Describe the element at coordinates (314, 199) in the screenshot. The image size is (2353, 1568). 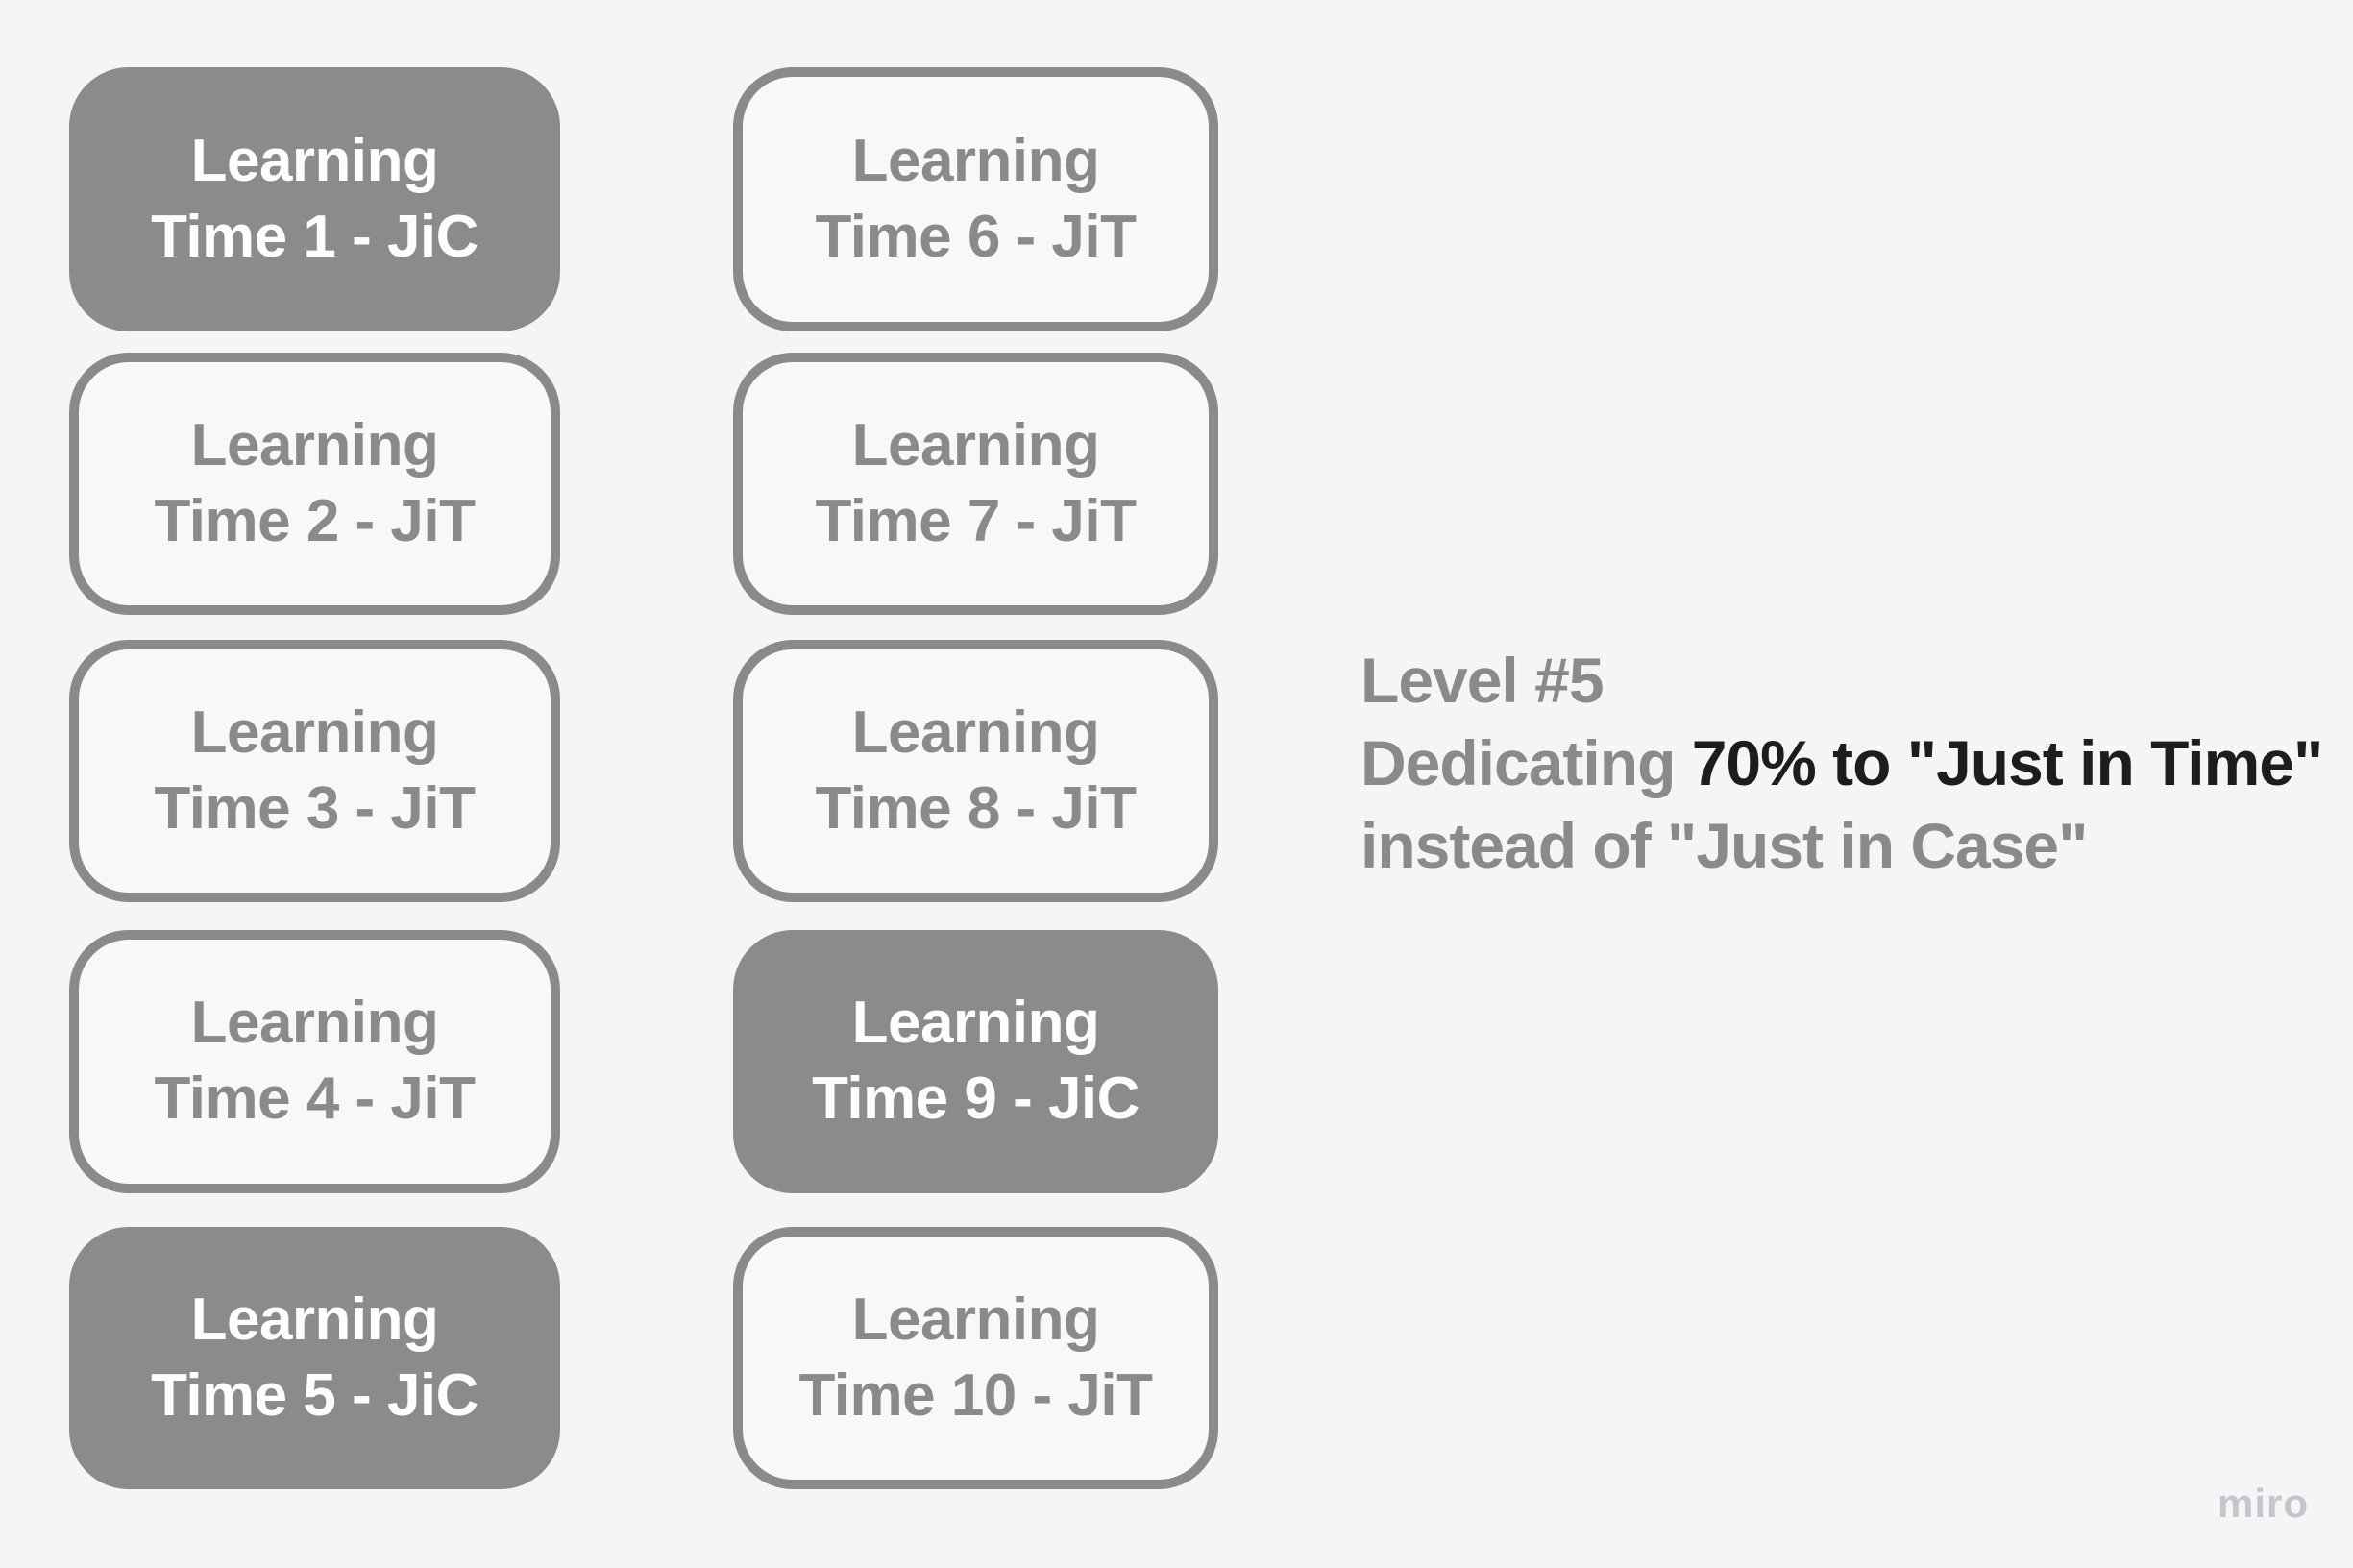
I see `box-learning-time-1: Learning Time 1 - JiC` at that location.